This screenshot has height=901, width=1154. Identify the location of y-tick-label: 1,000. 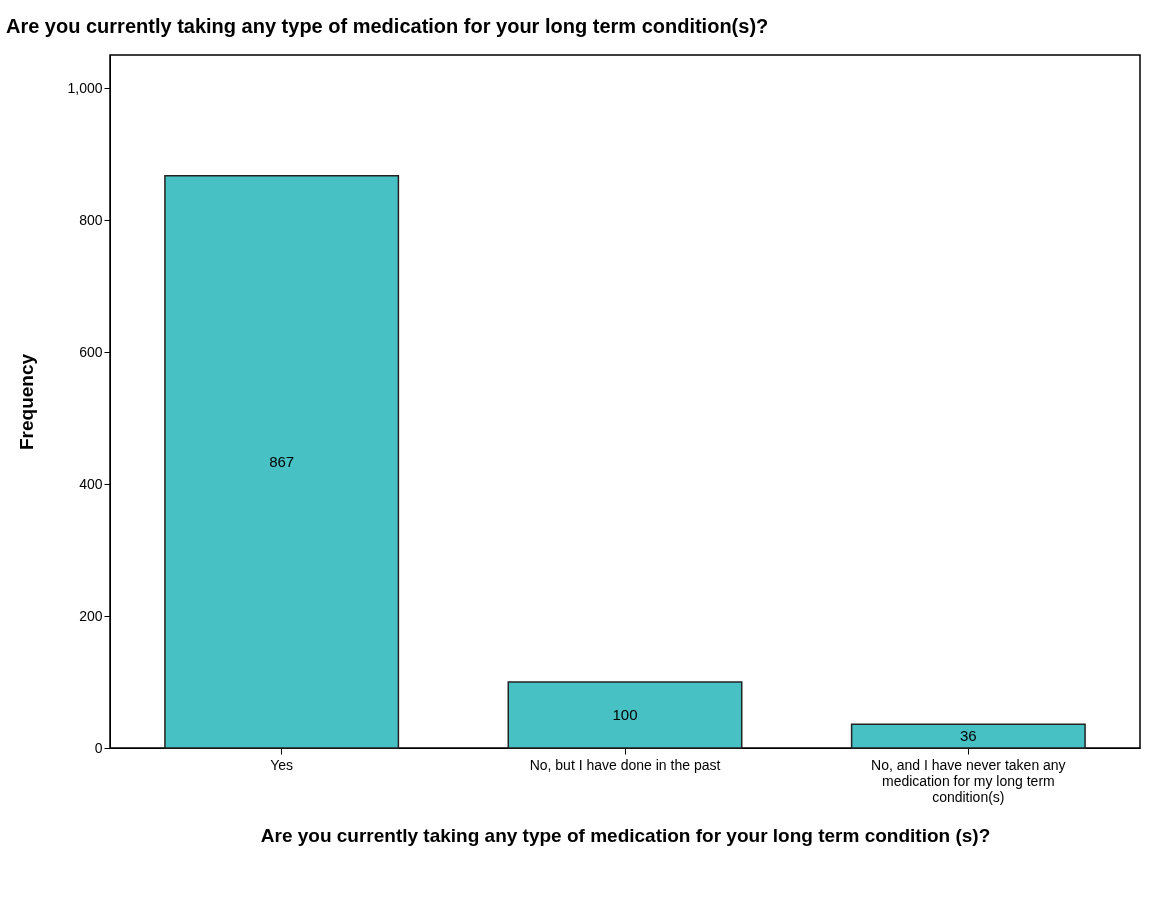
(85, 87).